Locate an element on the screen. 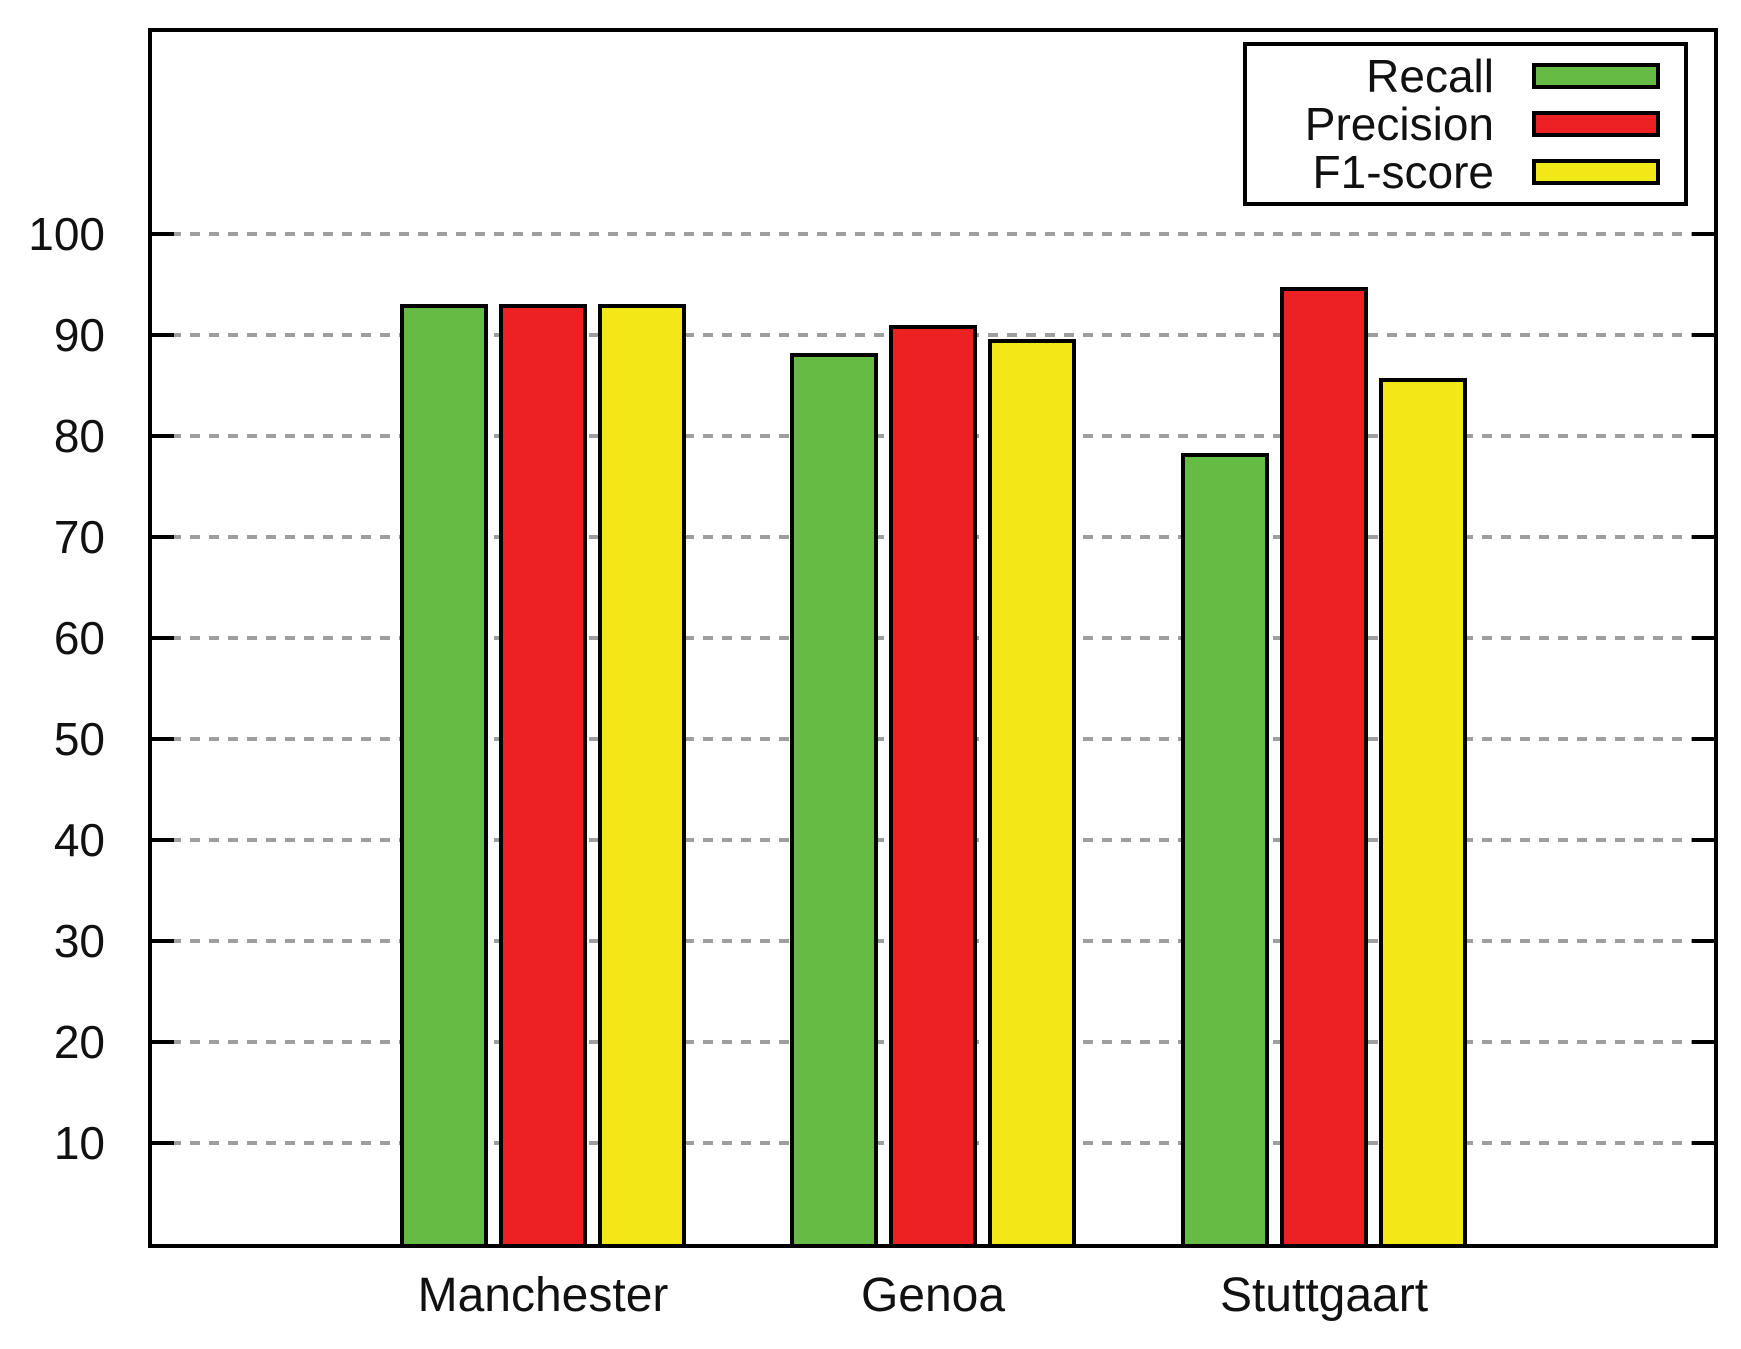  bar-f1score-genoa is located at coordinates (1032, 791).